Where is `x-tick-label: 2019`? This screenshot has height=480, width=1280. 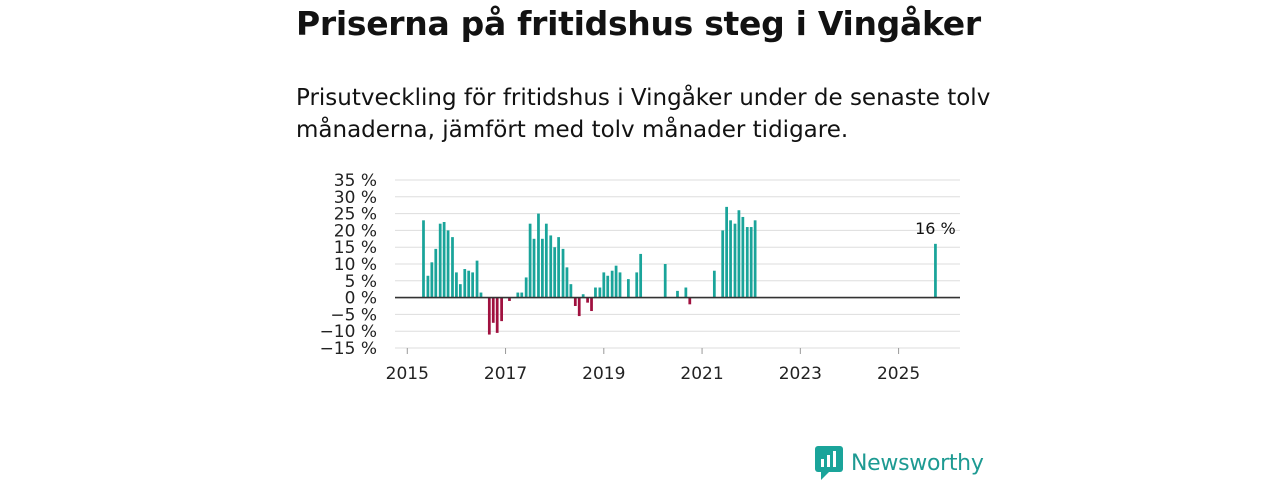 x-tick-label: 2019 is located at coordinates (603, 374).